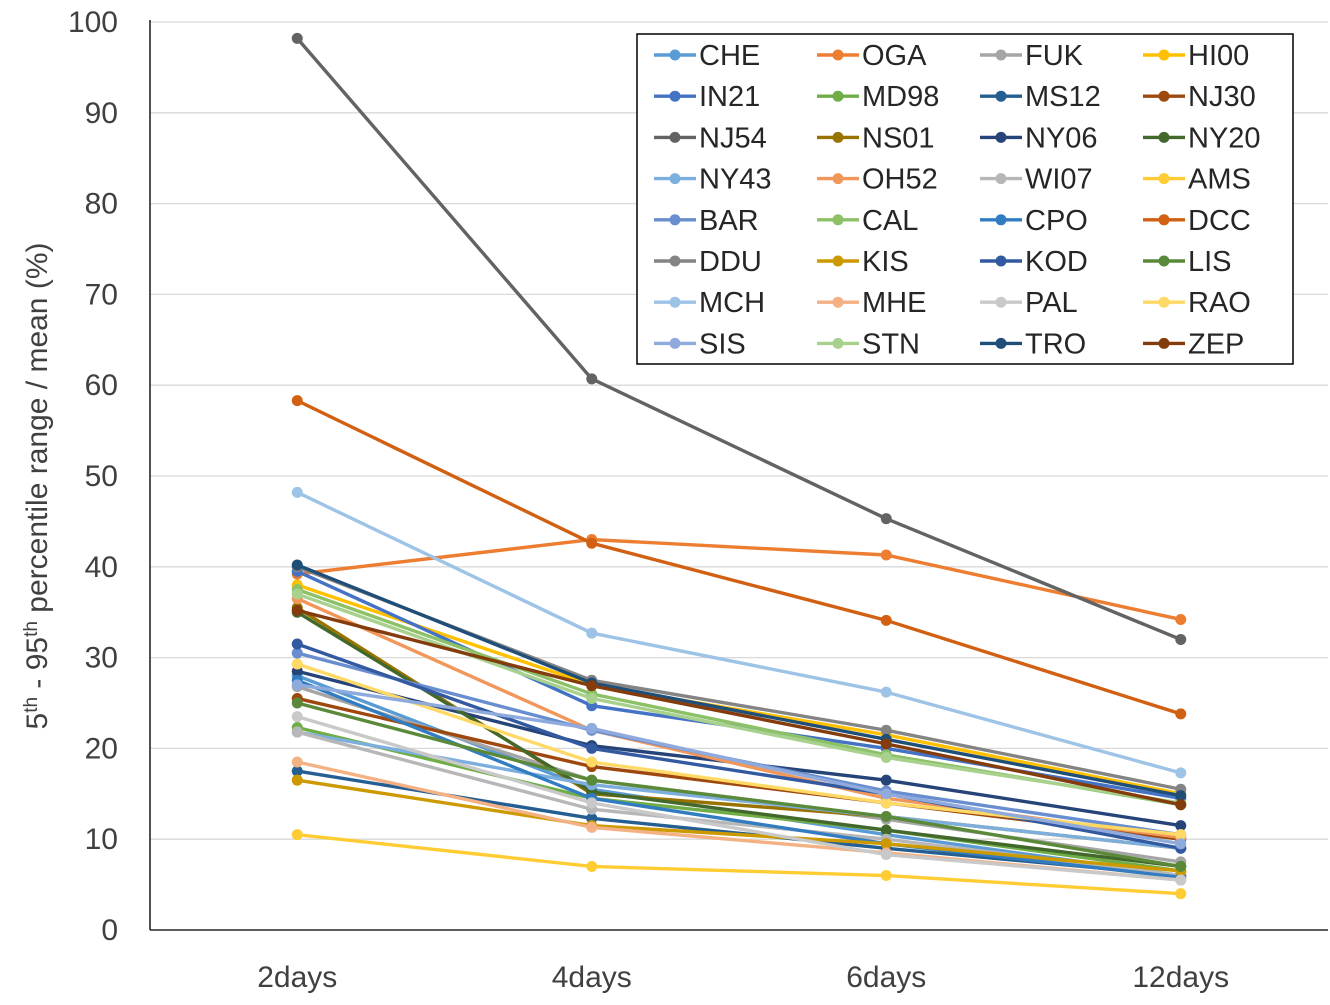  Describe the element at coordinates (1059, 180) in the screenshot. I see `legend-label: WI07` at that location.